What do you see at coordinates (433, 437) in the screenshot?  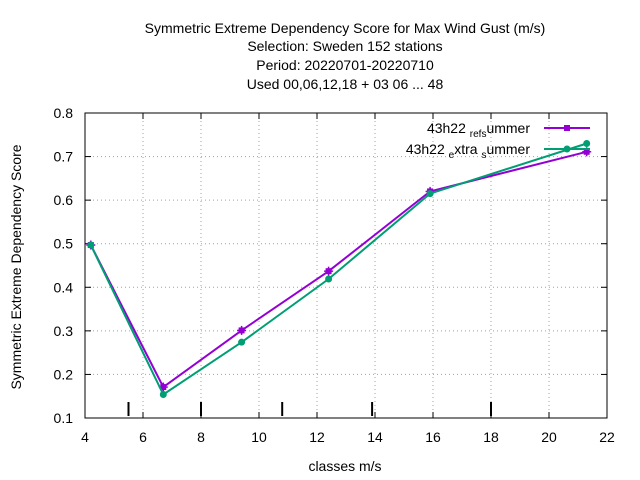 I see `x-tick-label: 16` at bounding box center [433, 437].